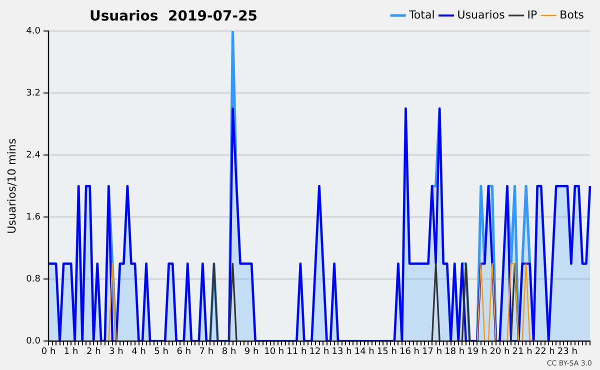 Image resolution: width=600 pixels, height=370 pixels. I want to click on x-tick-label: 17 h, so click(432, 351).